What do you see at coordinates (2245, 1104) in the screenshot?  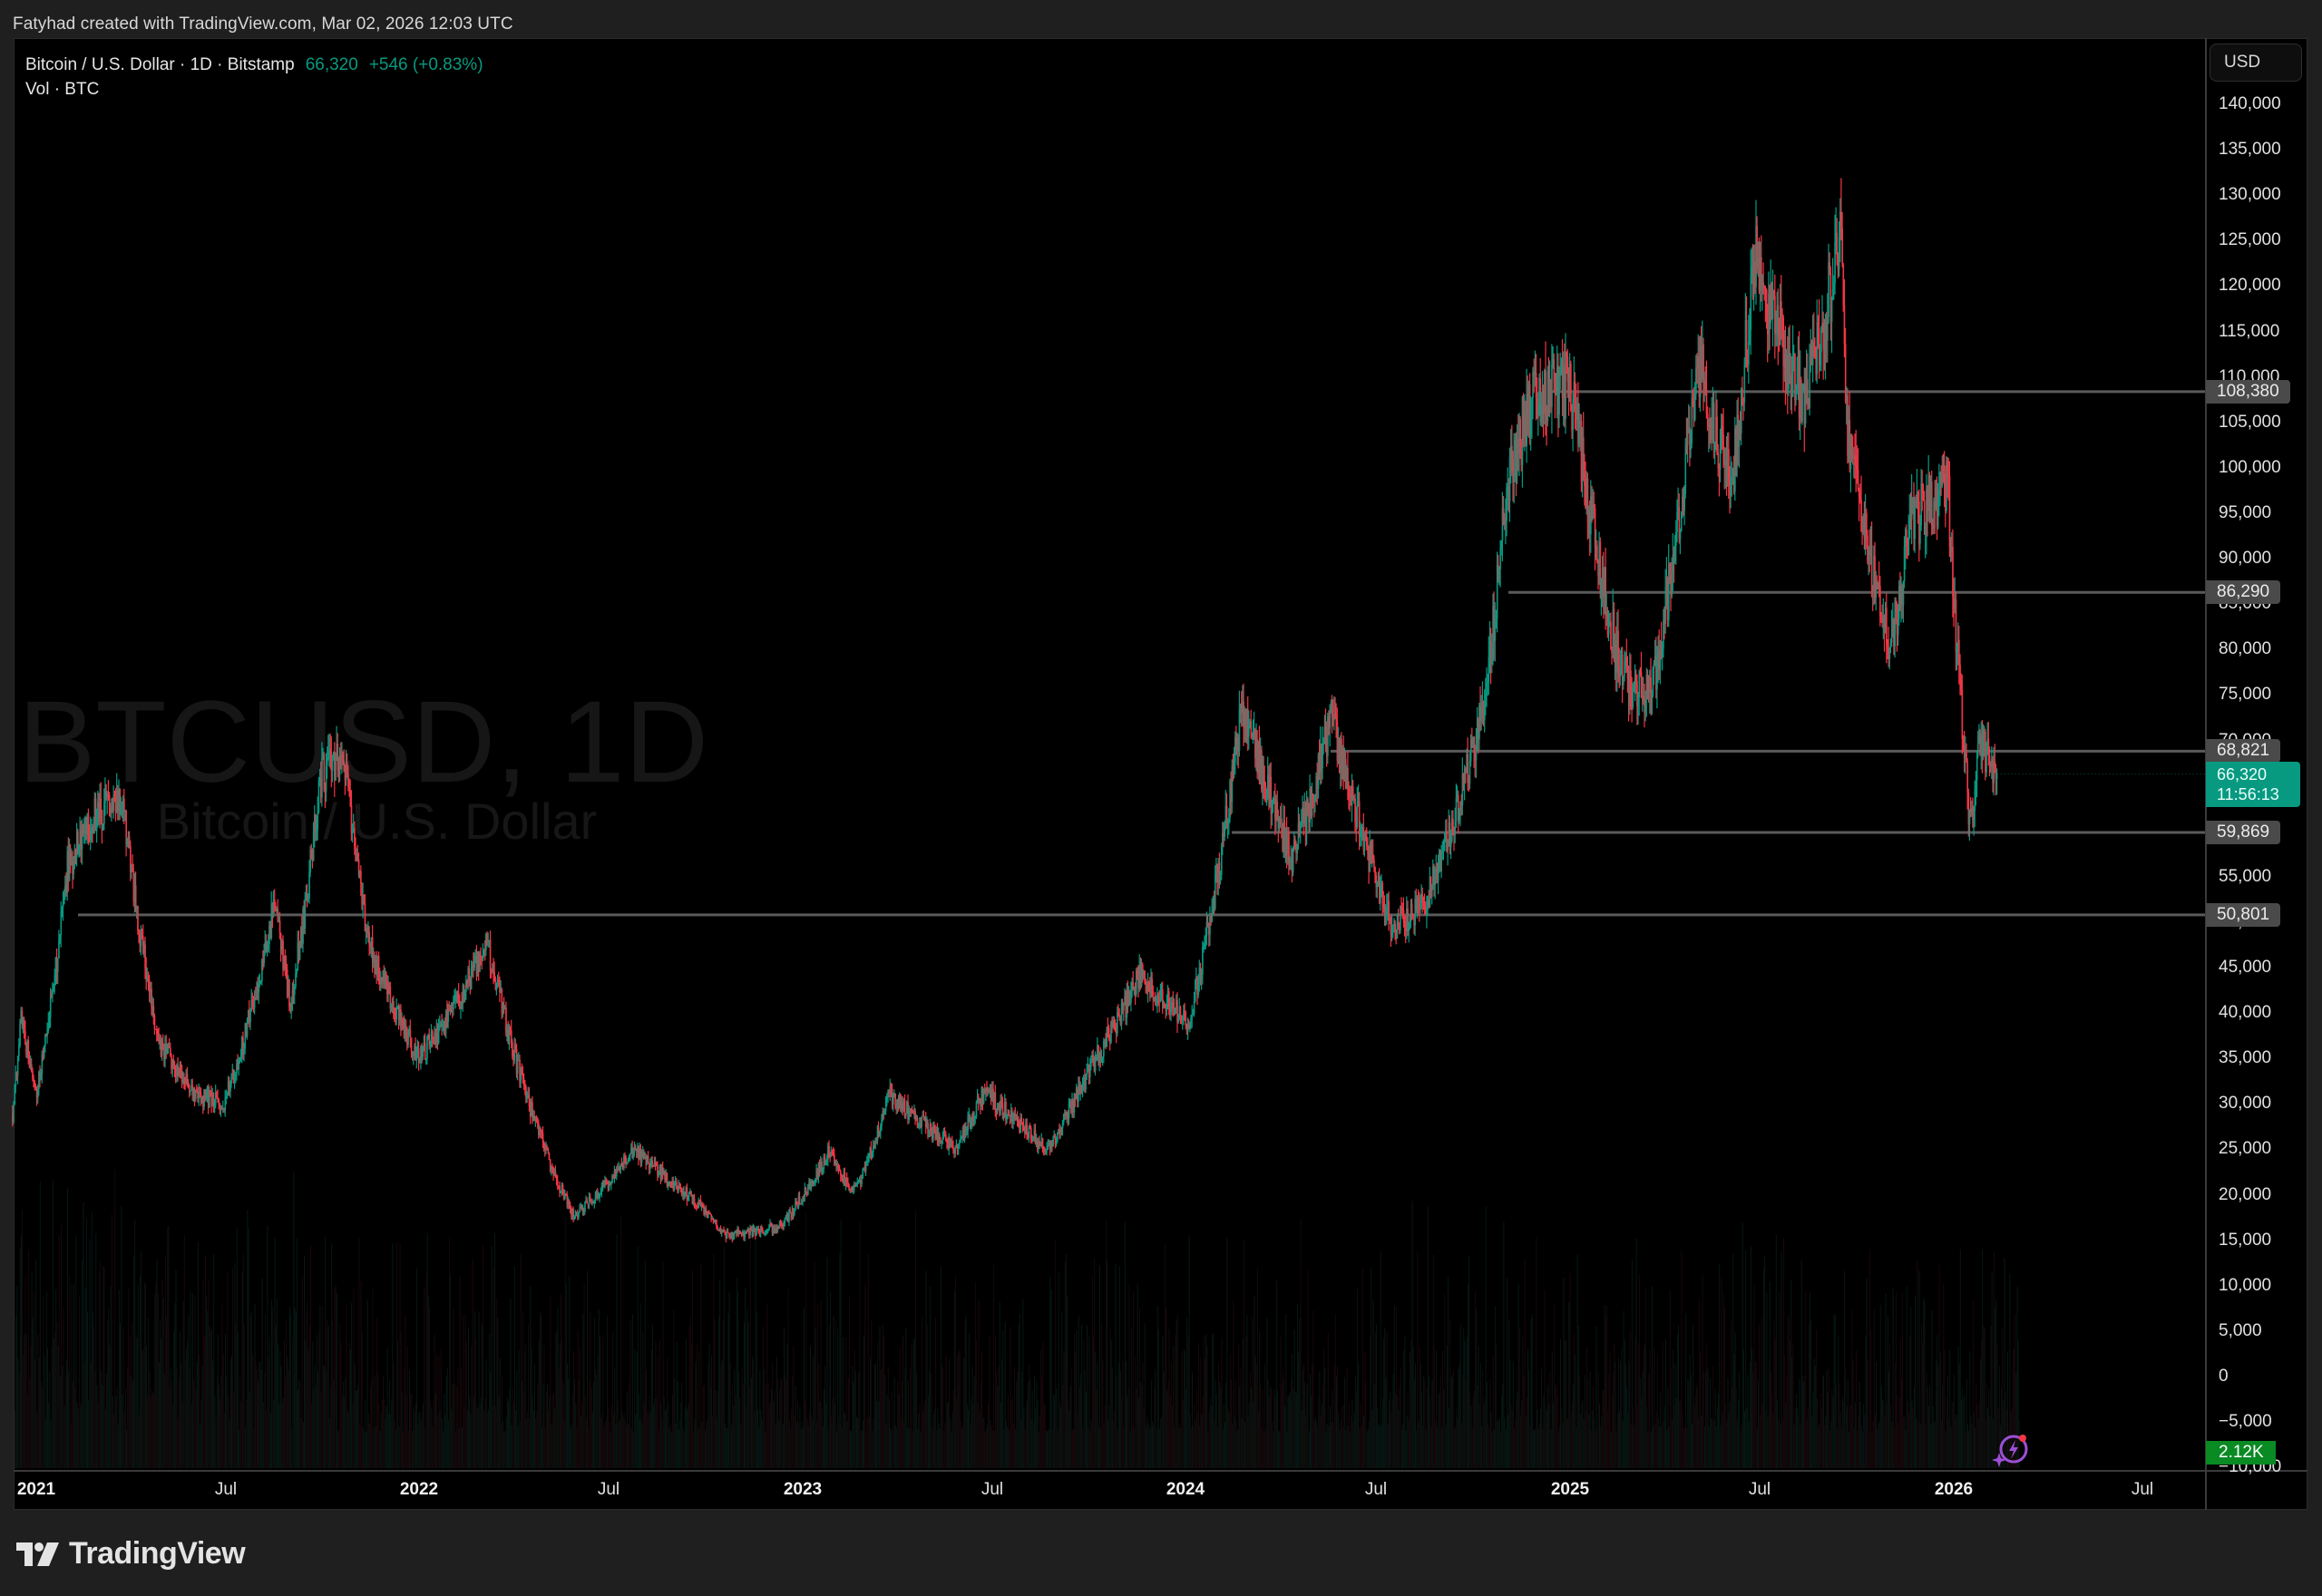 I see `price-tick-label: 30,000` at bounding box center [2245, 1104].